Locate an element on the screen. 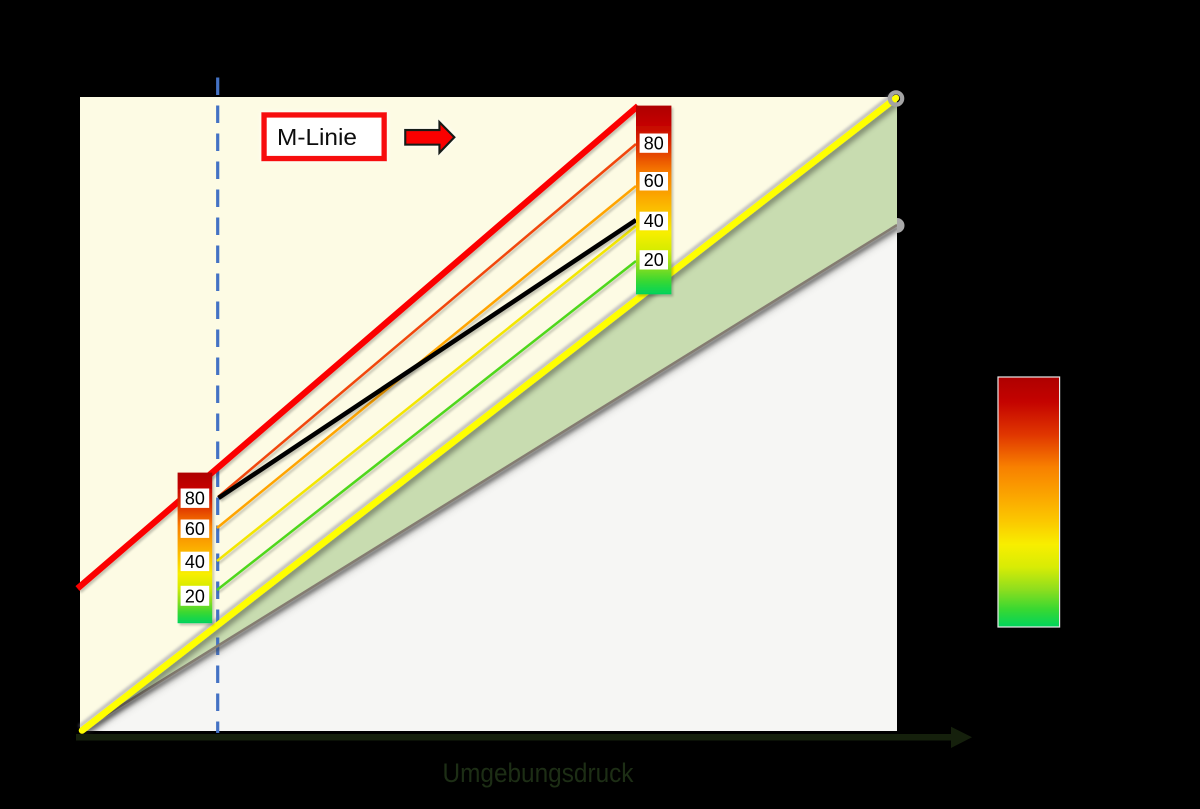 Image resolution: width=1200 pixels, height=809 pixels. svg-text: Umgebungsdruck is located at coordinates (538, 773).